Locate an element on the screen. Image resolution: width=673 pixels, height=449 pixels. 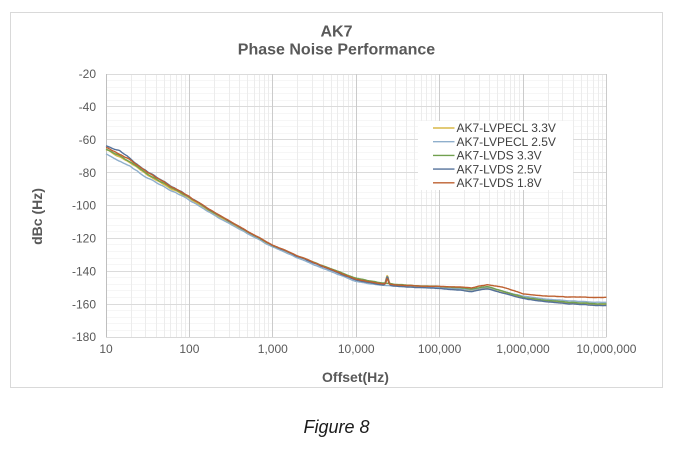
svg-text: Offset(Hz) is located at coordinates (355, 377).